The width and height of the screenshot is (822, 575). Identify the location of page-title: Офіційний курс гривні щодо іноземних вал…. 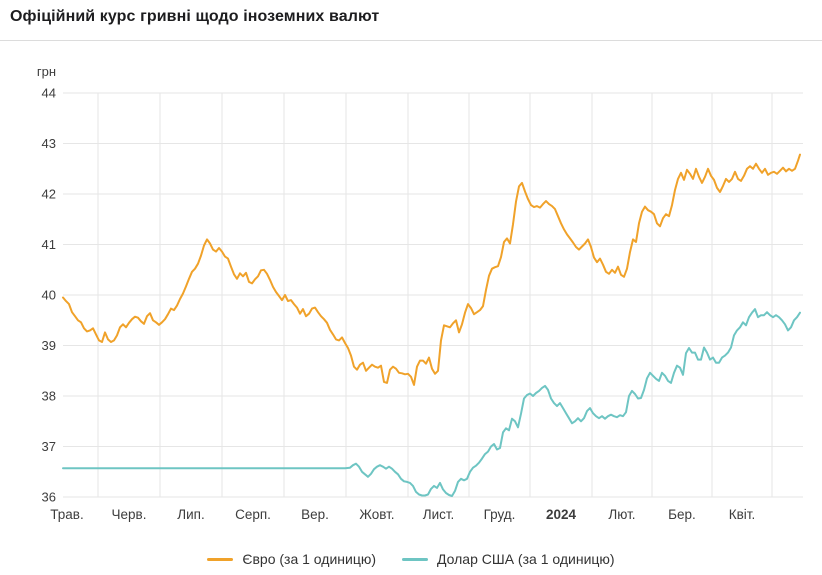
(195, 16).